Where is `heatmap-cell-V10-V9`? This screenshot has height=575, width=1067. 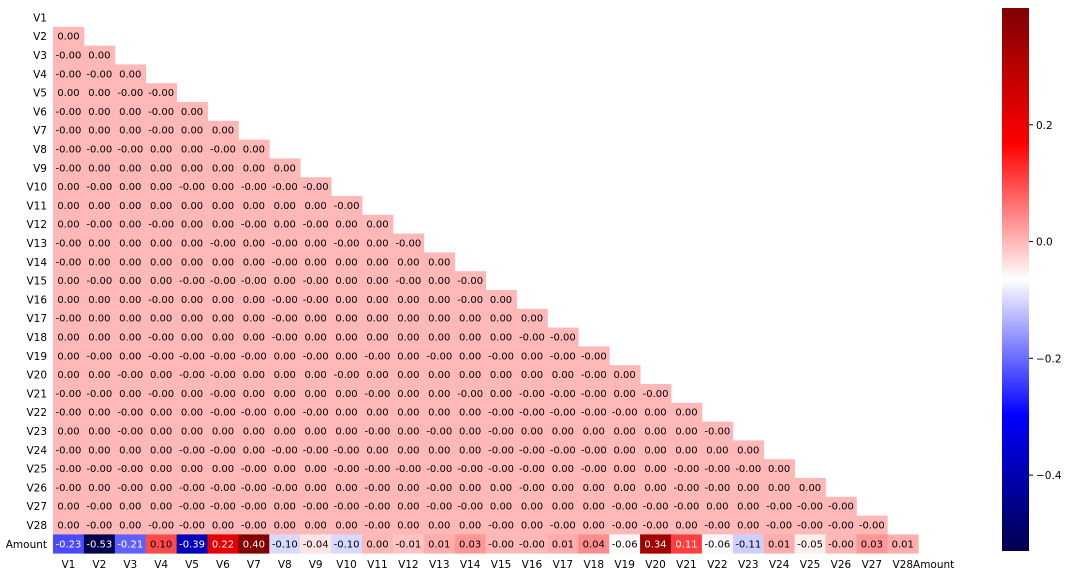 heatmap-cell-V10-V9 is located at coordinates (316, 187).